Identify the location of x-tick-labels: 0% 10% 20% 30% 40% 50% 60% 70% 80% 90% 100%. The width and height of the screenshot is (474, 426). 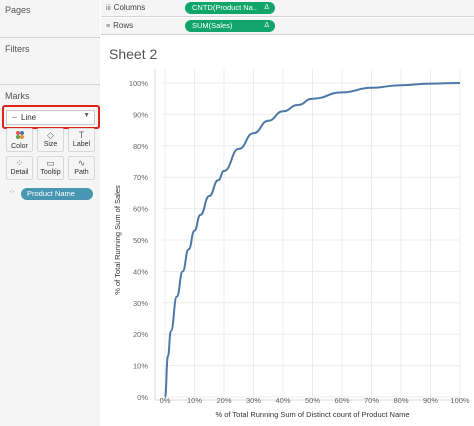
(315, 400).